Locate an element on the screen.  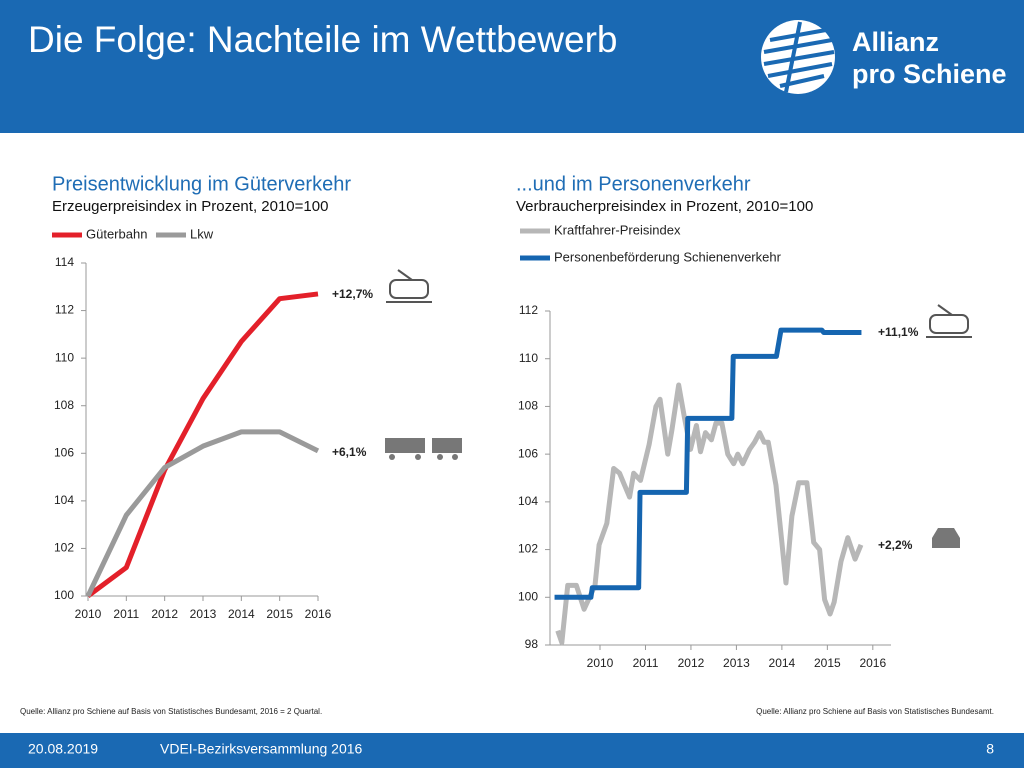
y-tick-label: 114 is located at coordinates (64, 262).